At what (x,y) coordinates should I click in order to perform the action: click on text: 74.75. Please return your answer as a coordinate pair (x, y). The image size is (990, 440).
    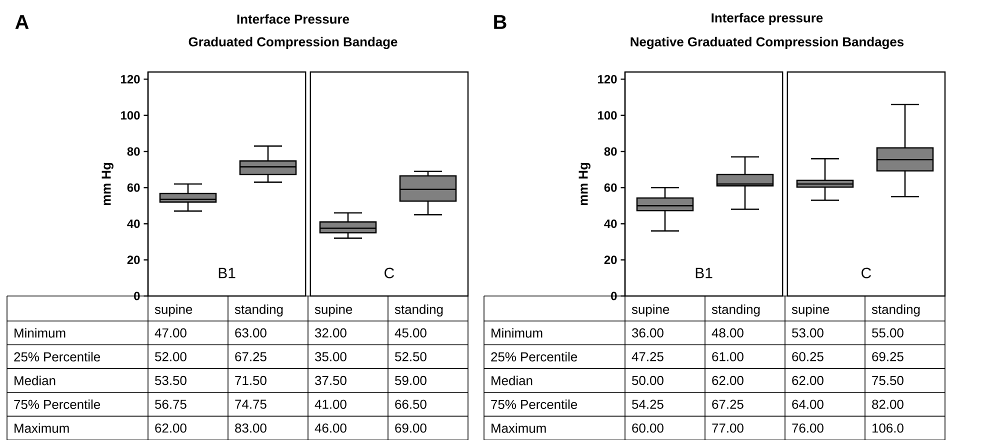
    Looking at the image, I should click on (250, 404).